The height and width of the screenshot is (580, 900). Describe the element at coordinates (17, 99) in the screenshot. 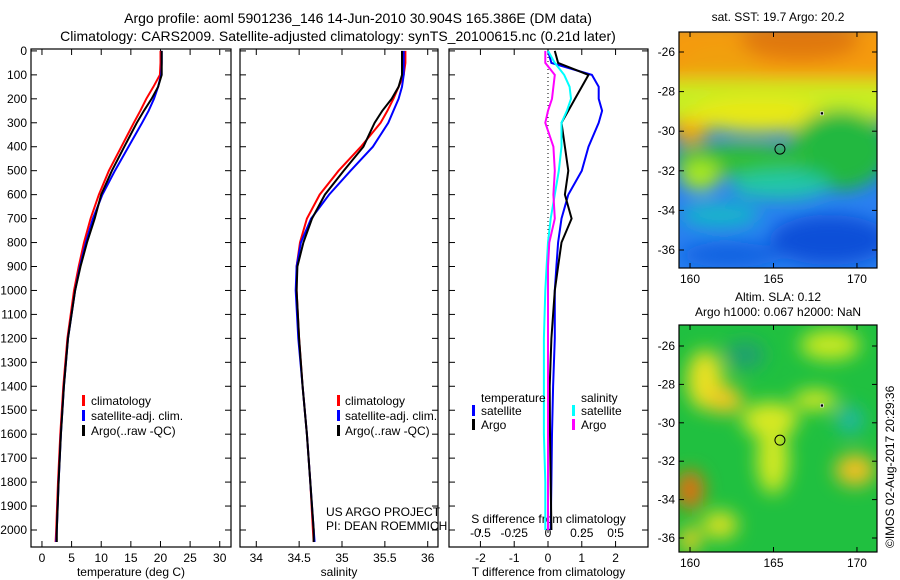

I see `y-tick-label: 200` at that location.